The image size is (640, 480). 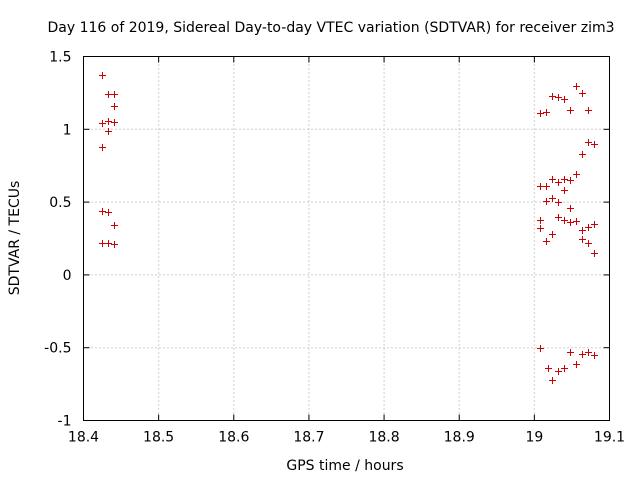 What do you see at coordinates (609, 438) in the screenshot?
I see `x-tick-label: 19.1` at bounding box center [609, 438].